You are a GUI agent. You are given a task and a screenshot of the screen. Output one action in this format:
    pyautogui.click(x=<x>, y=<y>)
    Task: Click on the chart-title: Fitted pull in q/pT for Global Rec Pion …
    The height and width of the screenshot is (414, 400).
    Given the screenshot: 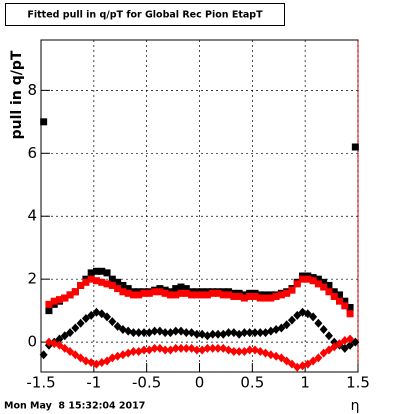 What is the action you would take?
    pyautogui.click(x=145, y=15)
    